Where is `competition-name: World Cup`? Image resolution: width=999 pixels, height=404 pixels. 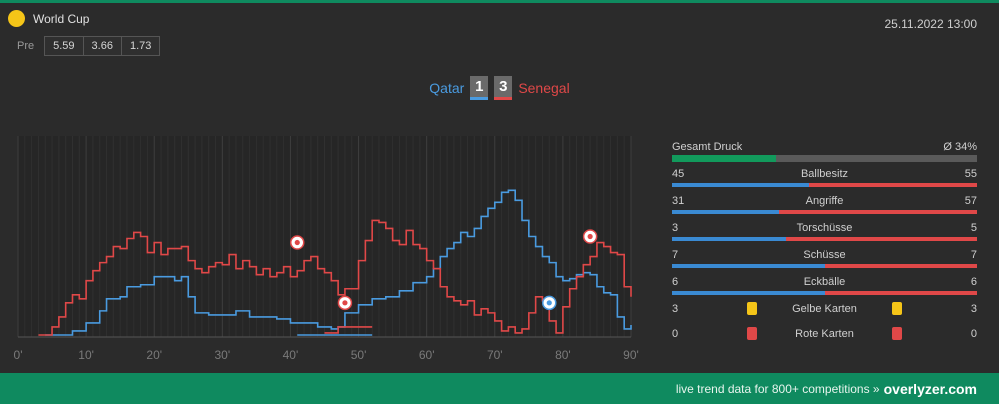 competition-name: World Cup is located at coordinates (61, 18).